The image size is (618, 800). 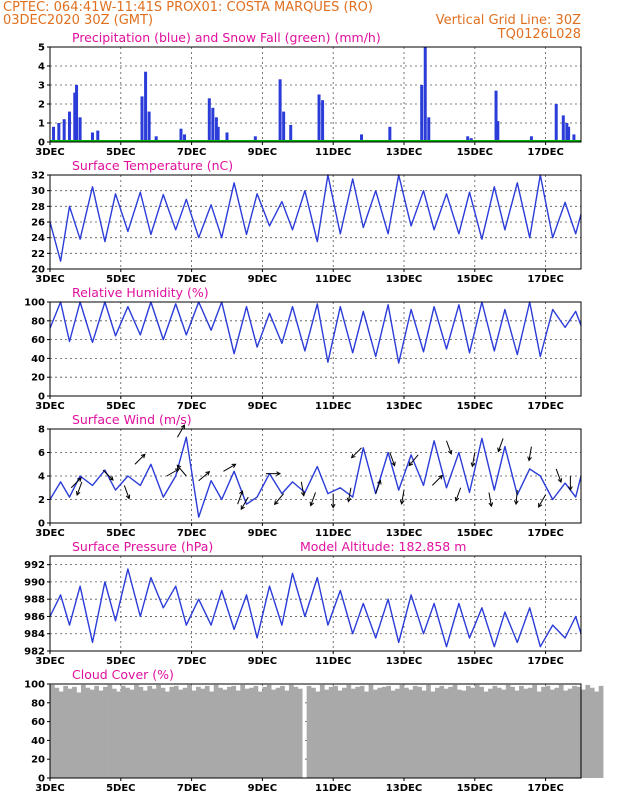 What do you see at coordinates (41, 477) in the screenshot?
I see `y-tick-label: 4` at bounding box center [41, 477].